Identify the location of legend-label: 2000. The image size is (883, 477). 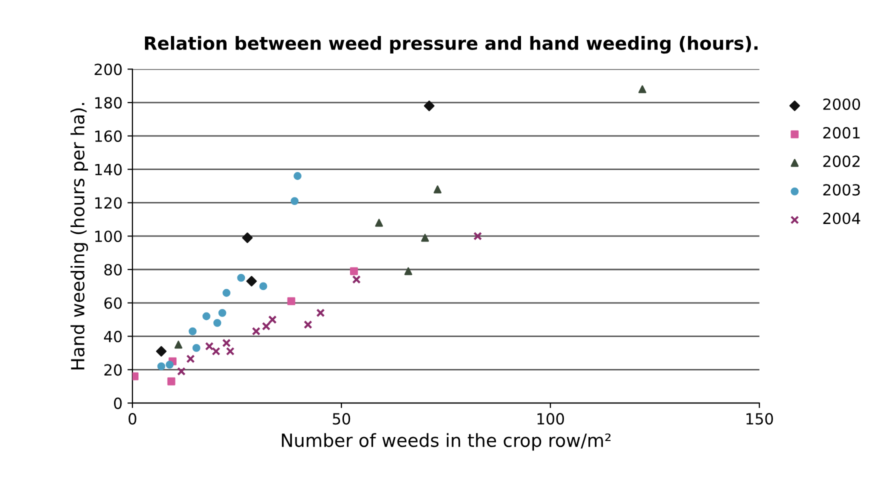
(841, 104).